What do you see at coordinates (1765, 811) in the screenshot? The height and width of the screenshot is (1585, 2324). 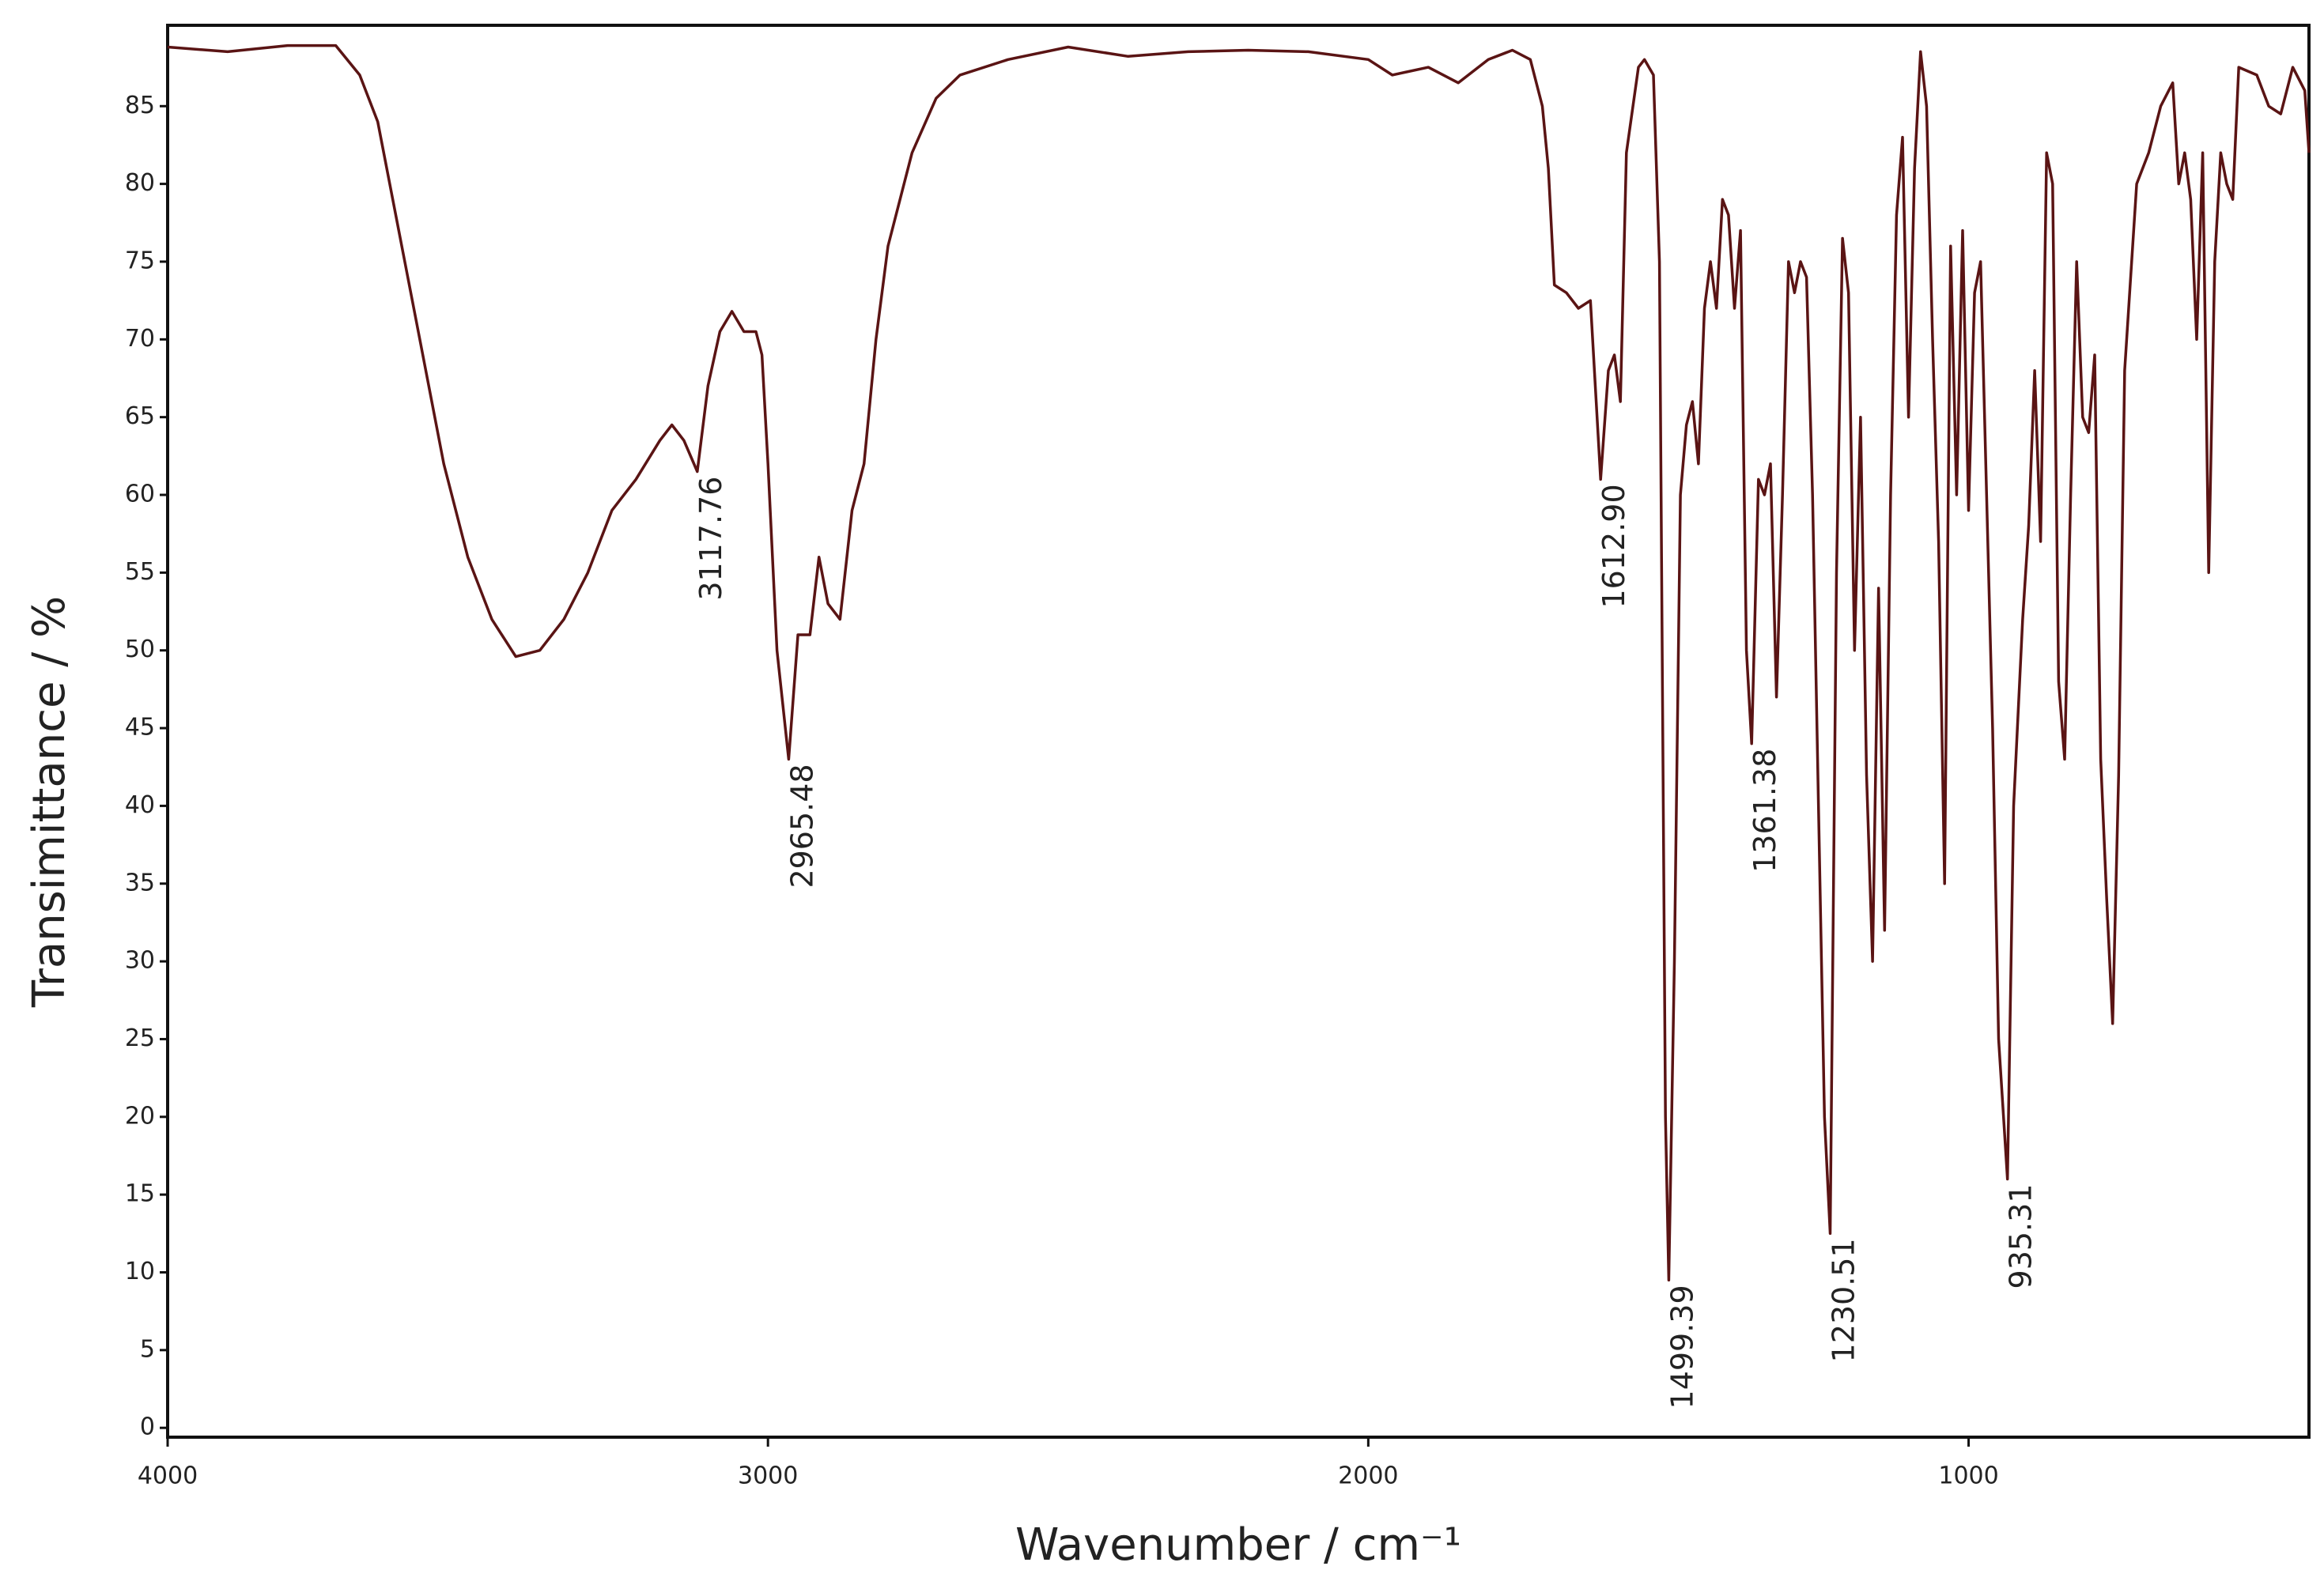 I see `peak-label: 1361.38` at bounding box center [1765, 811].